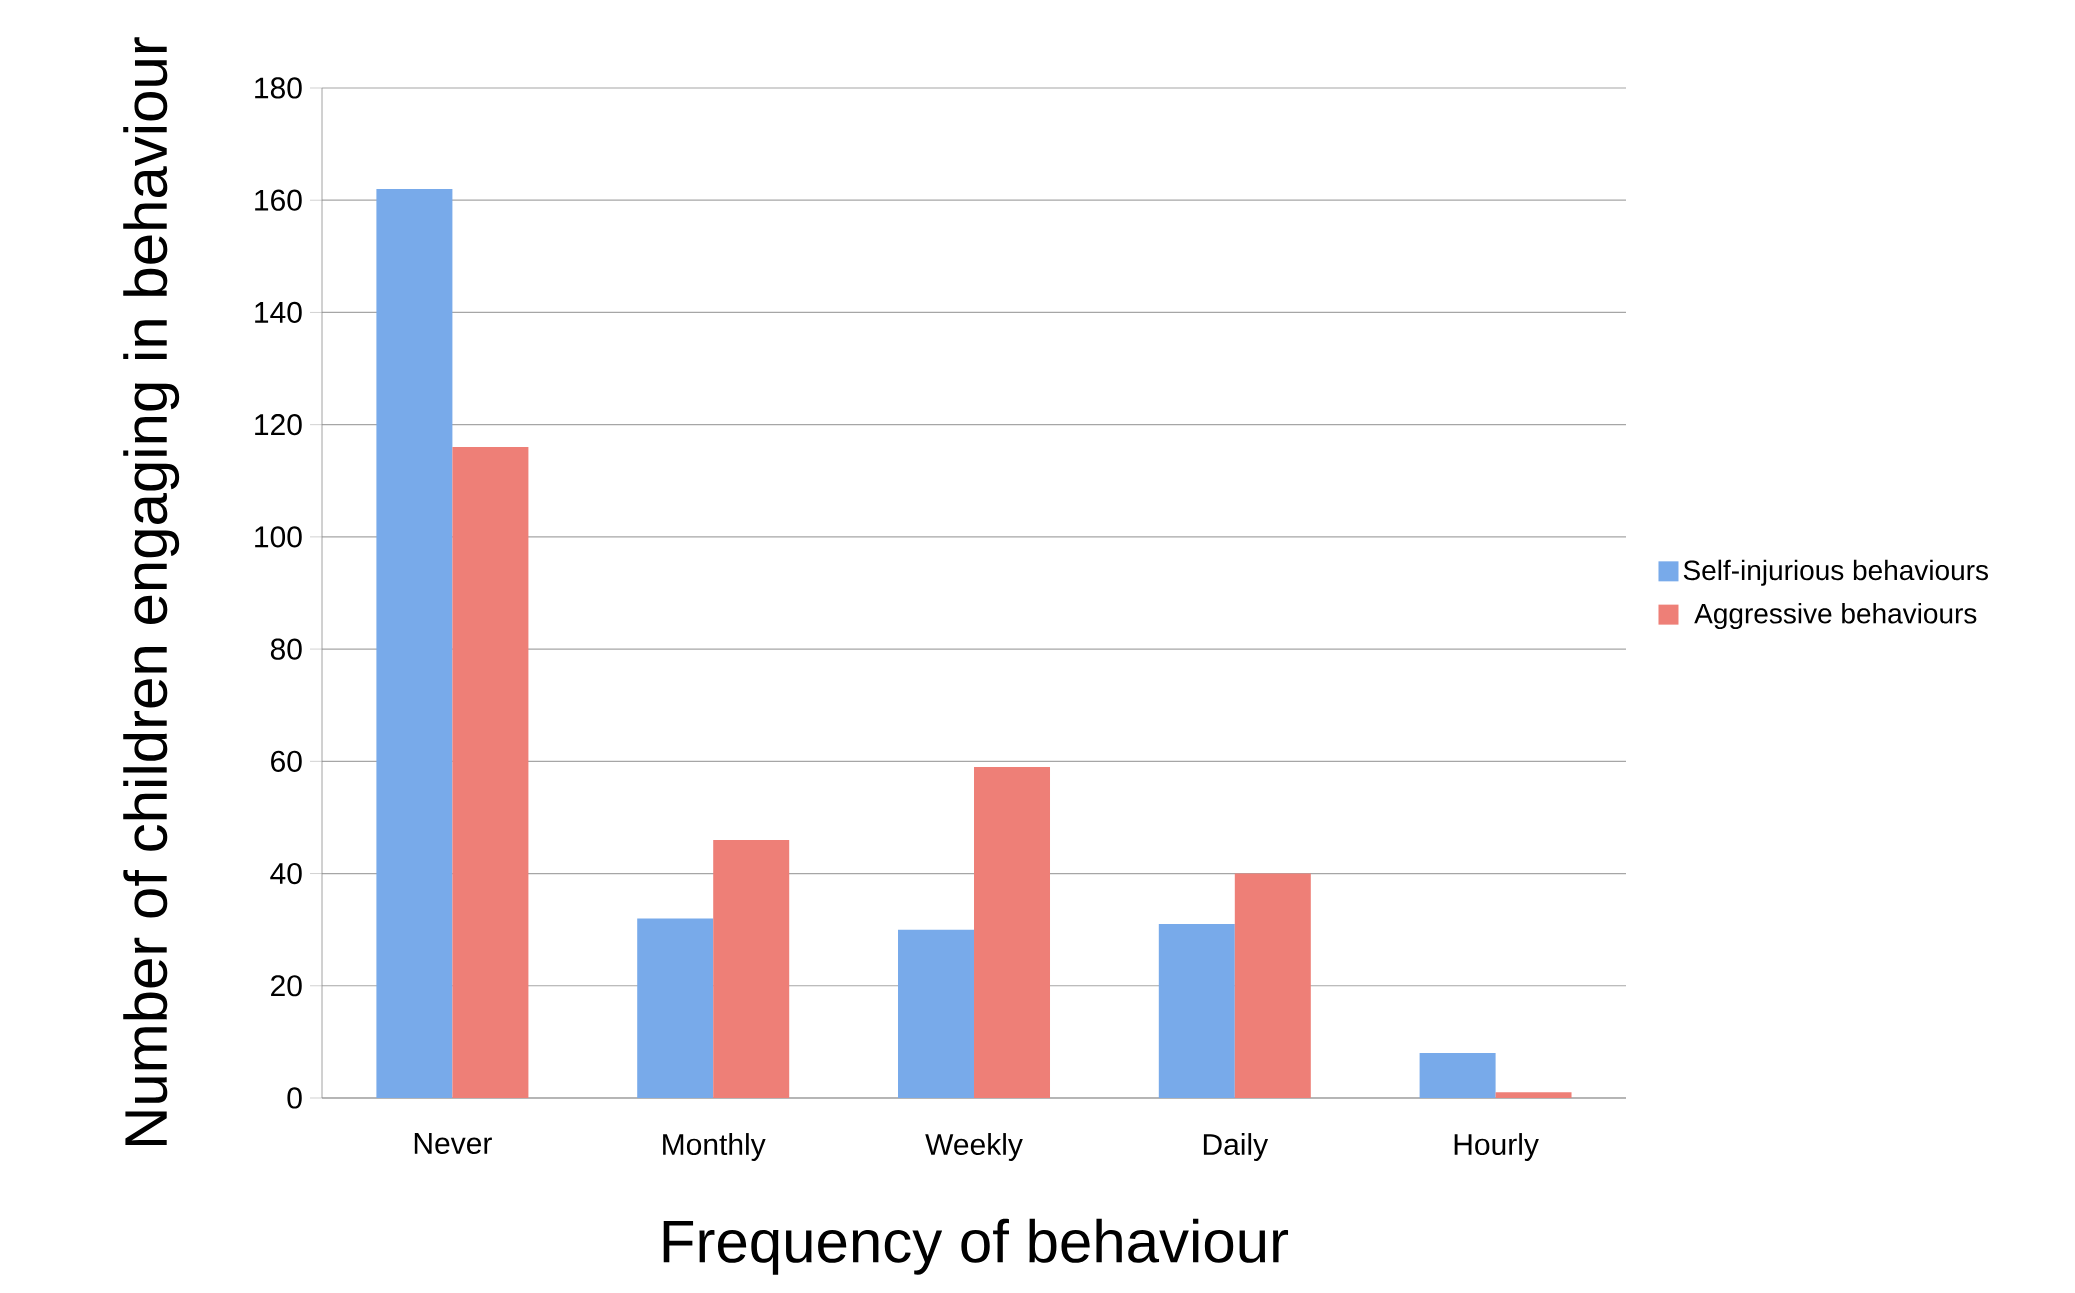  Describe the element at coordinates (278, 312) in the screenshot. I see `y-tick-label: 140` at that location.